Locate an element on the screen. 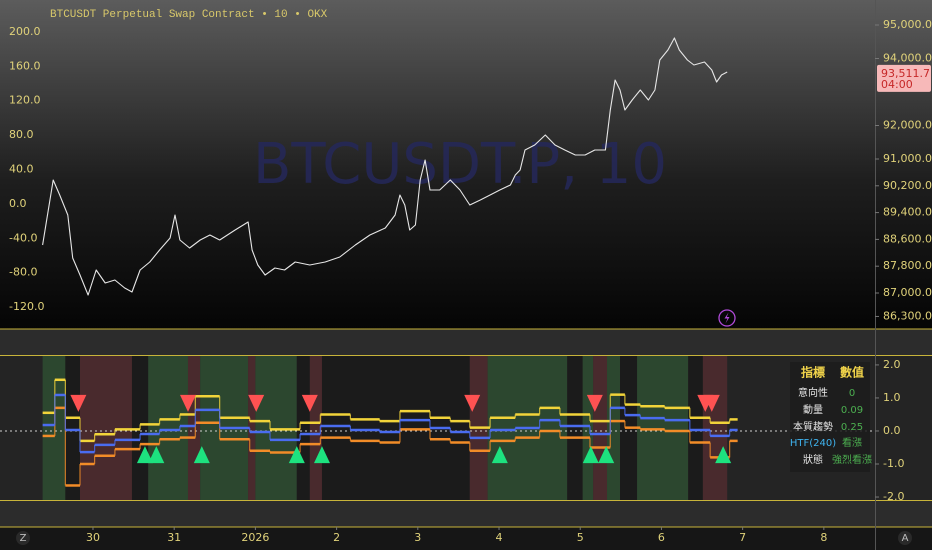 Image resolution: width=932 pixels, height=550 pixels. y2-tick-label: 0.0 is located at coordinates (18, 203).